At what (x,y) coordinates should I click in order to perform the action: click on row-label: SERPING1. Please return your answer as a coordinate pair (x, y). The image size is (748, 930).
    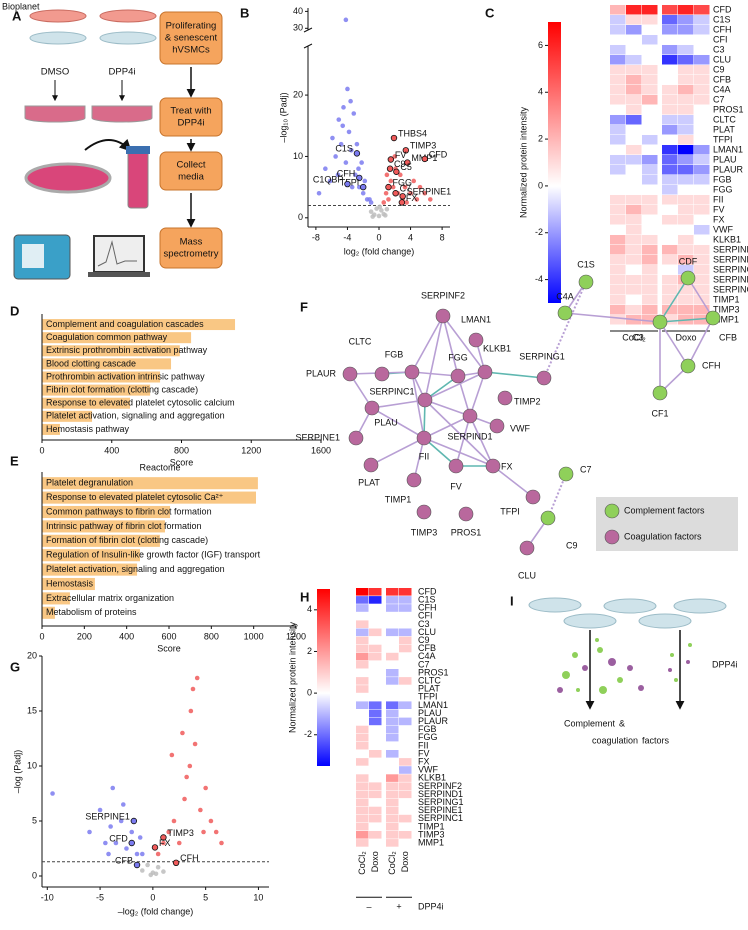
    Looking at the image, I should click on (730, 269).